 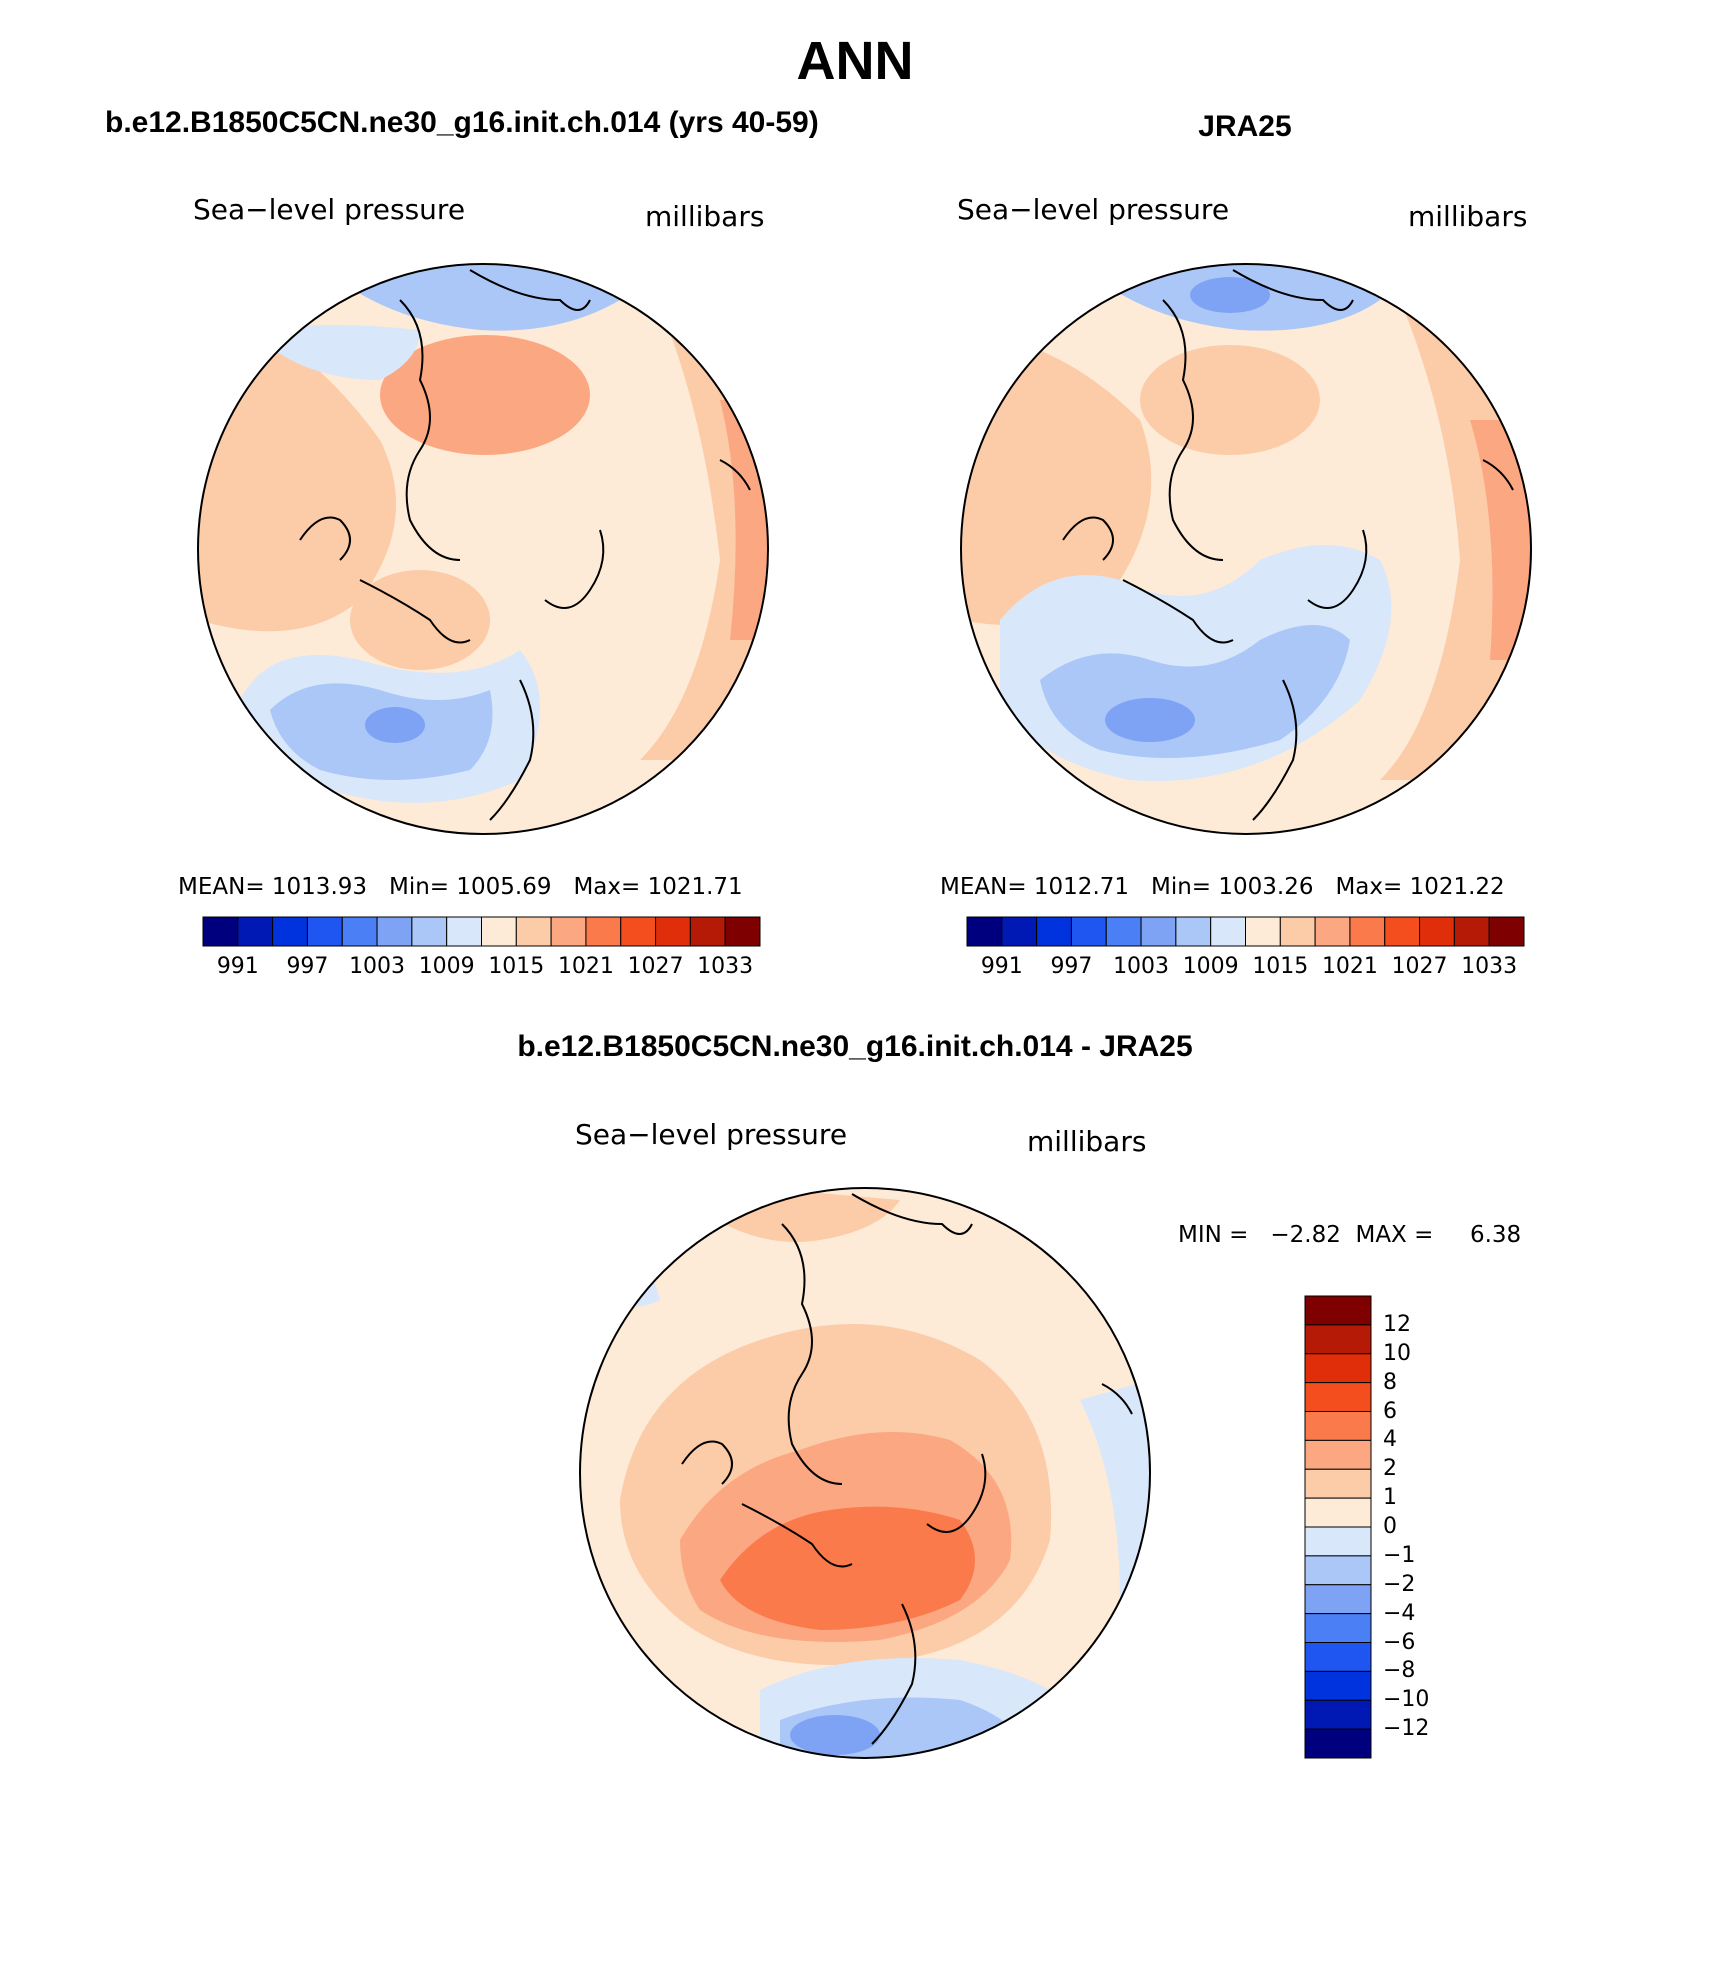 I want to click on variable-label-difference: Sea−level pressure, so click(x=711, y=1134).